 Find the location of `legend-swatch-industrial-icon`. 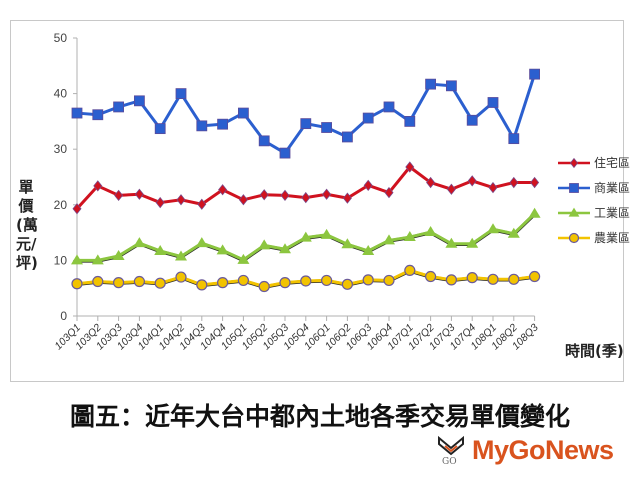

legend-swatch-industrial-icon is located at coordinates (574, 213).